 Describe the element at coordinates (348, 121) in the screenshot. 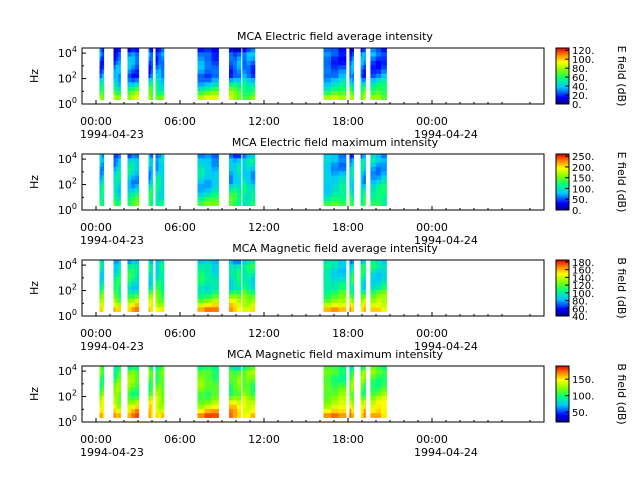

I see `x-tick-label: 18:00` at that location.